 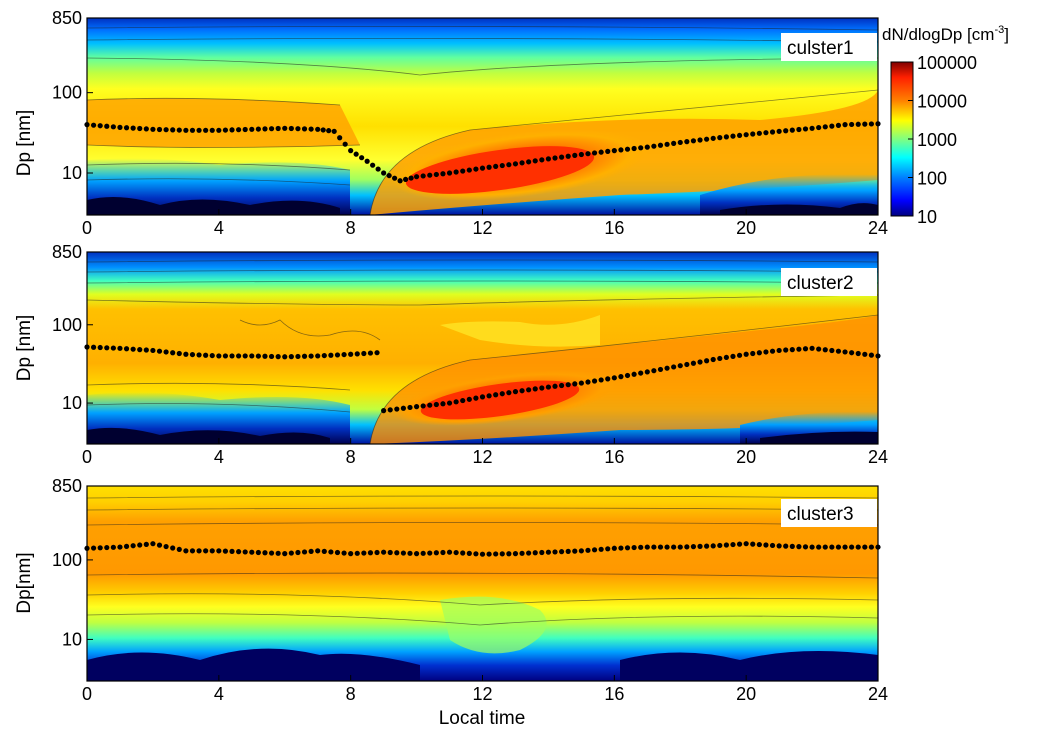 What do you see at coordinates (746, 228) in the screenshot?
I see `x-tick-label: 20` at bounding box center [746, 228].